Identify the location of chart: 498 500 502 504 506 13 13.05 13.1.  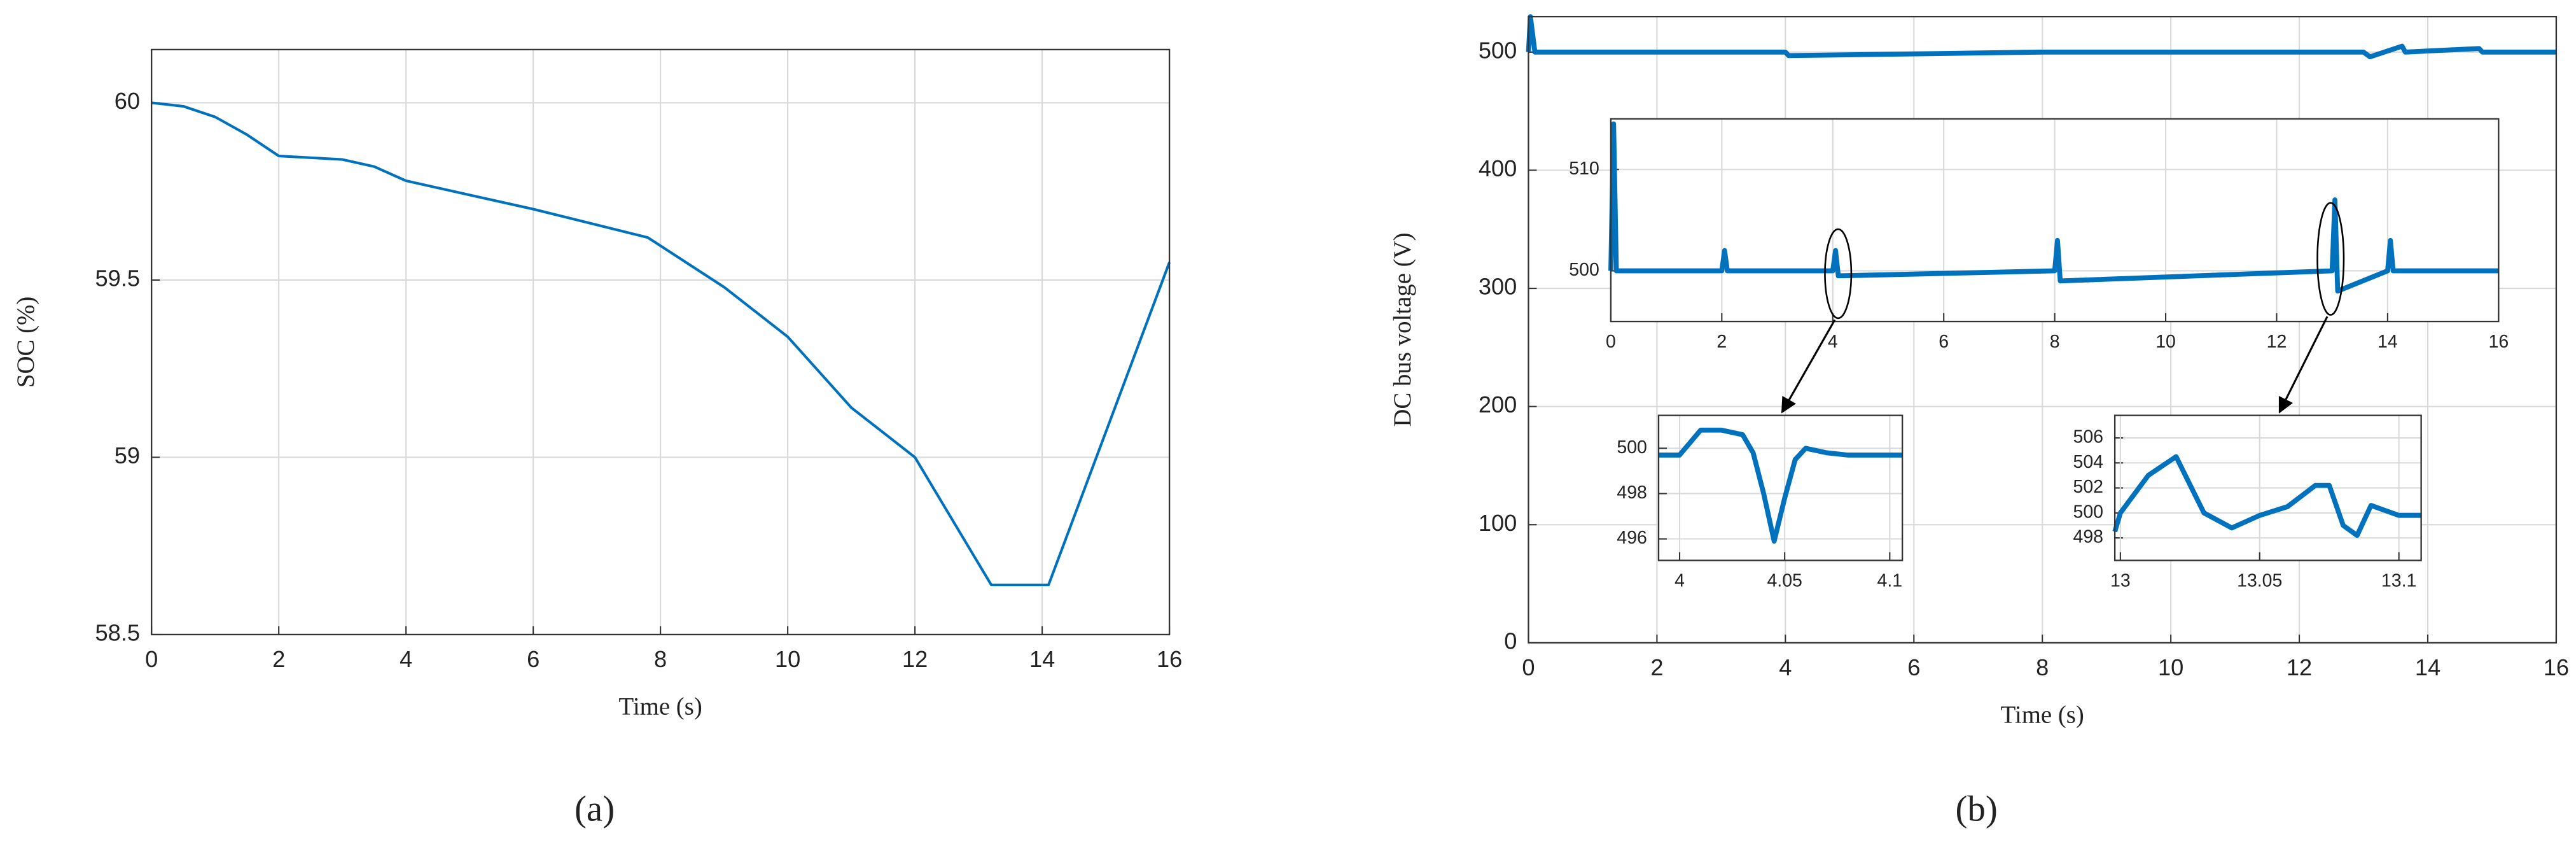
(2247, 502).